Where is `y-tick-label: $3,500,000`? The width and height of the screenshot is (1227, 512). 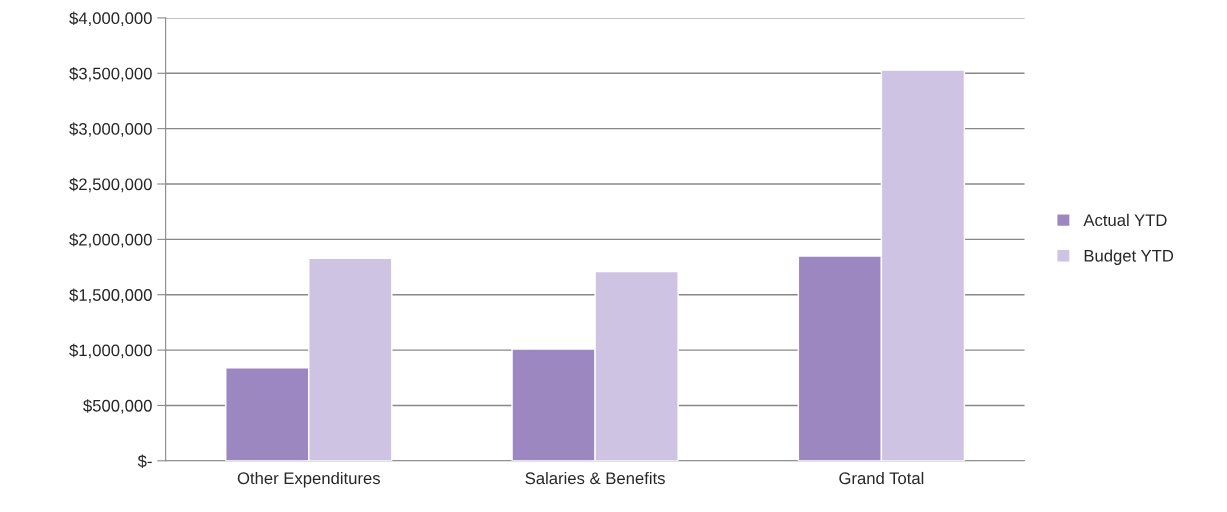
y-tick-label: $3,500,000 is located at coordinates (110, 74).